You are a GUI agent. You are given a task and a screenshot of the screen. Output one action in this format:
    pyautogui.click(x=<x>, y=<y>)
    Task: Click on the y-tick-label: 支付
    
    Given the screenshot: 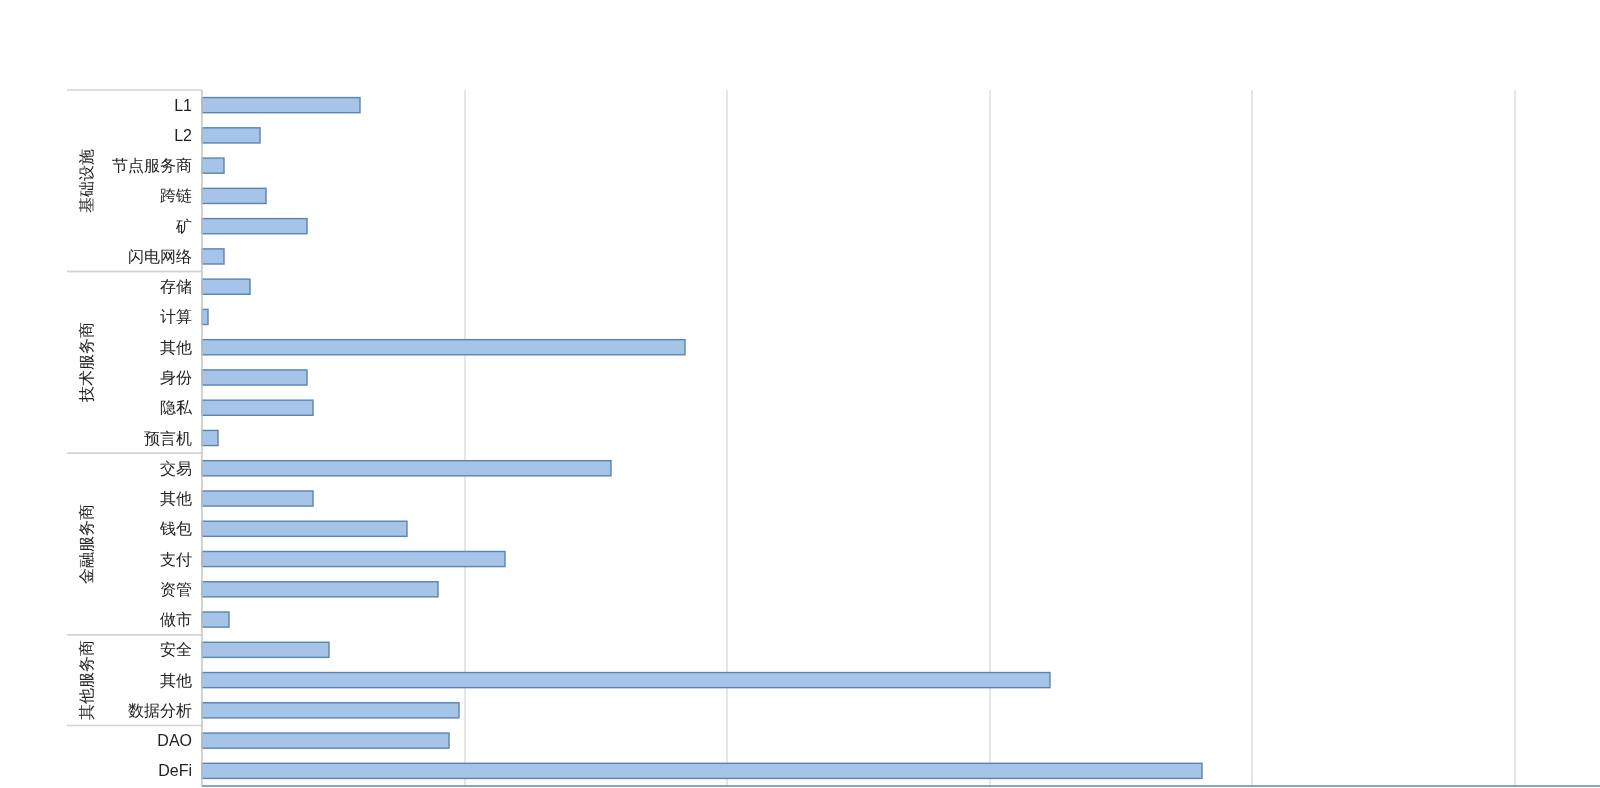 What is the action you would take?
    pyautogui.click(x=176, y=559)
    